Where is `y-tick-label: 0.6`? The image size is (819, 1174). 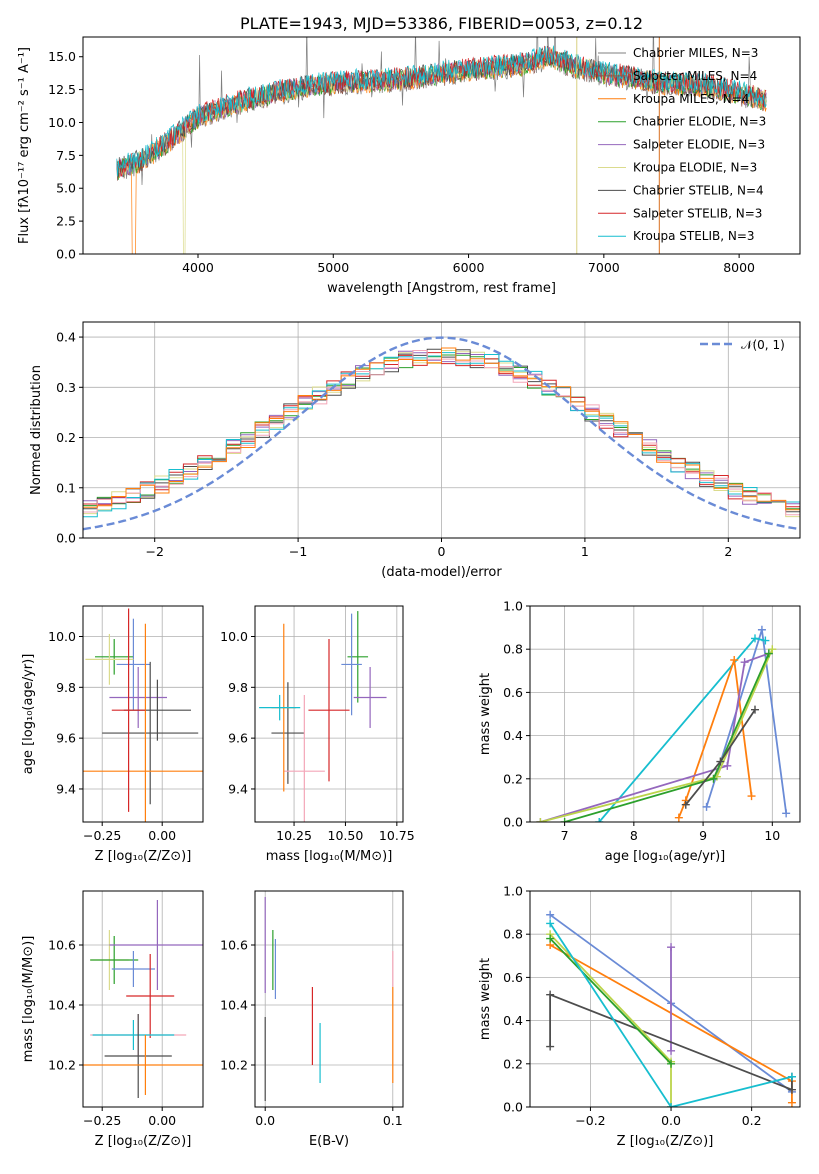 y-tick-label: 0.6 is located at coordinates (513, 692).